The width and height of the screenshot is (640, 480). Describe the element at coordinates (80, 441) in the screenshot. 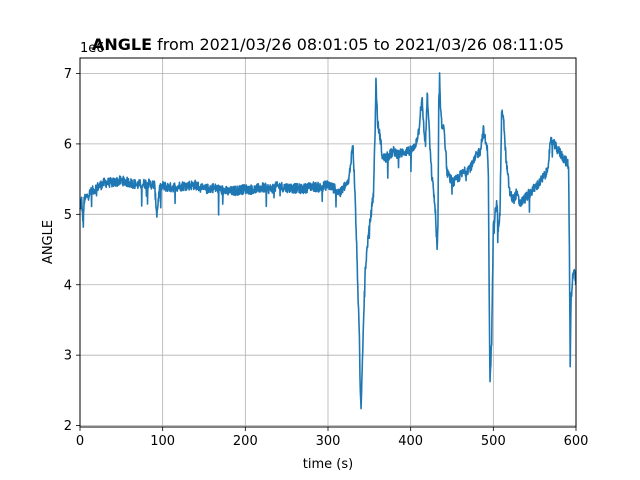

I see `x-tick-label: 0` at that location.